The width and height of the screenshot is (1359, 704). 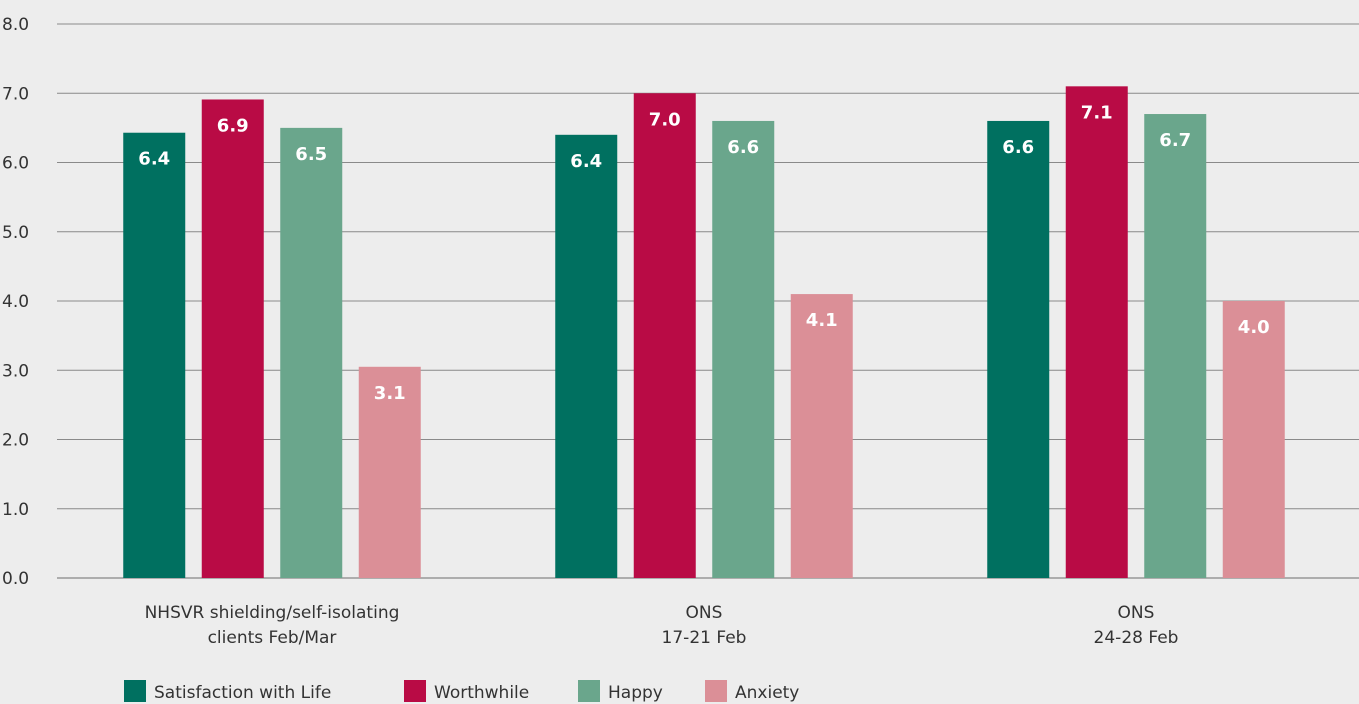 I want to click on y-tick-label: 8.0, so click(x=15, y=25).